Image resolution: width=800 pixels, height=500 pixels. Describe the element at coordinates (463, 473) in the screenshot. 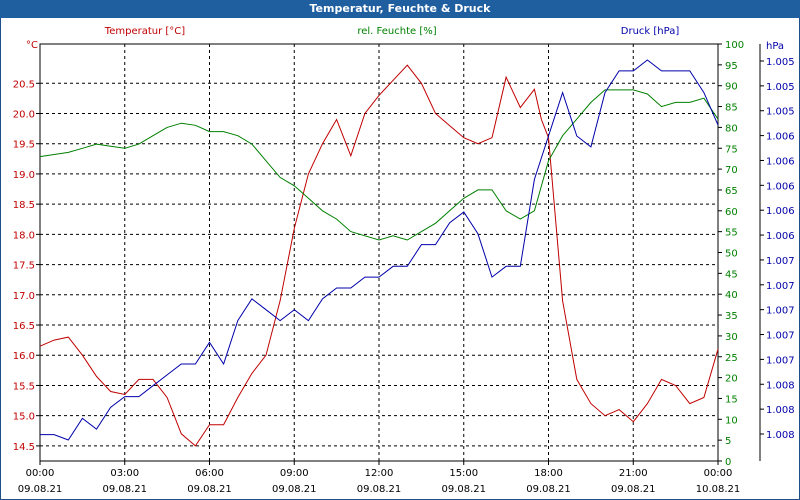

I see `x-tick-time: 15:00` at that location.